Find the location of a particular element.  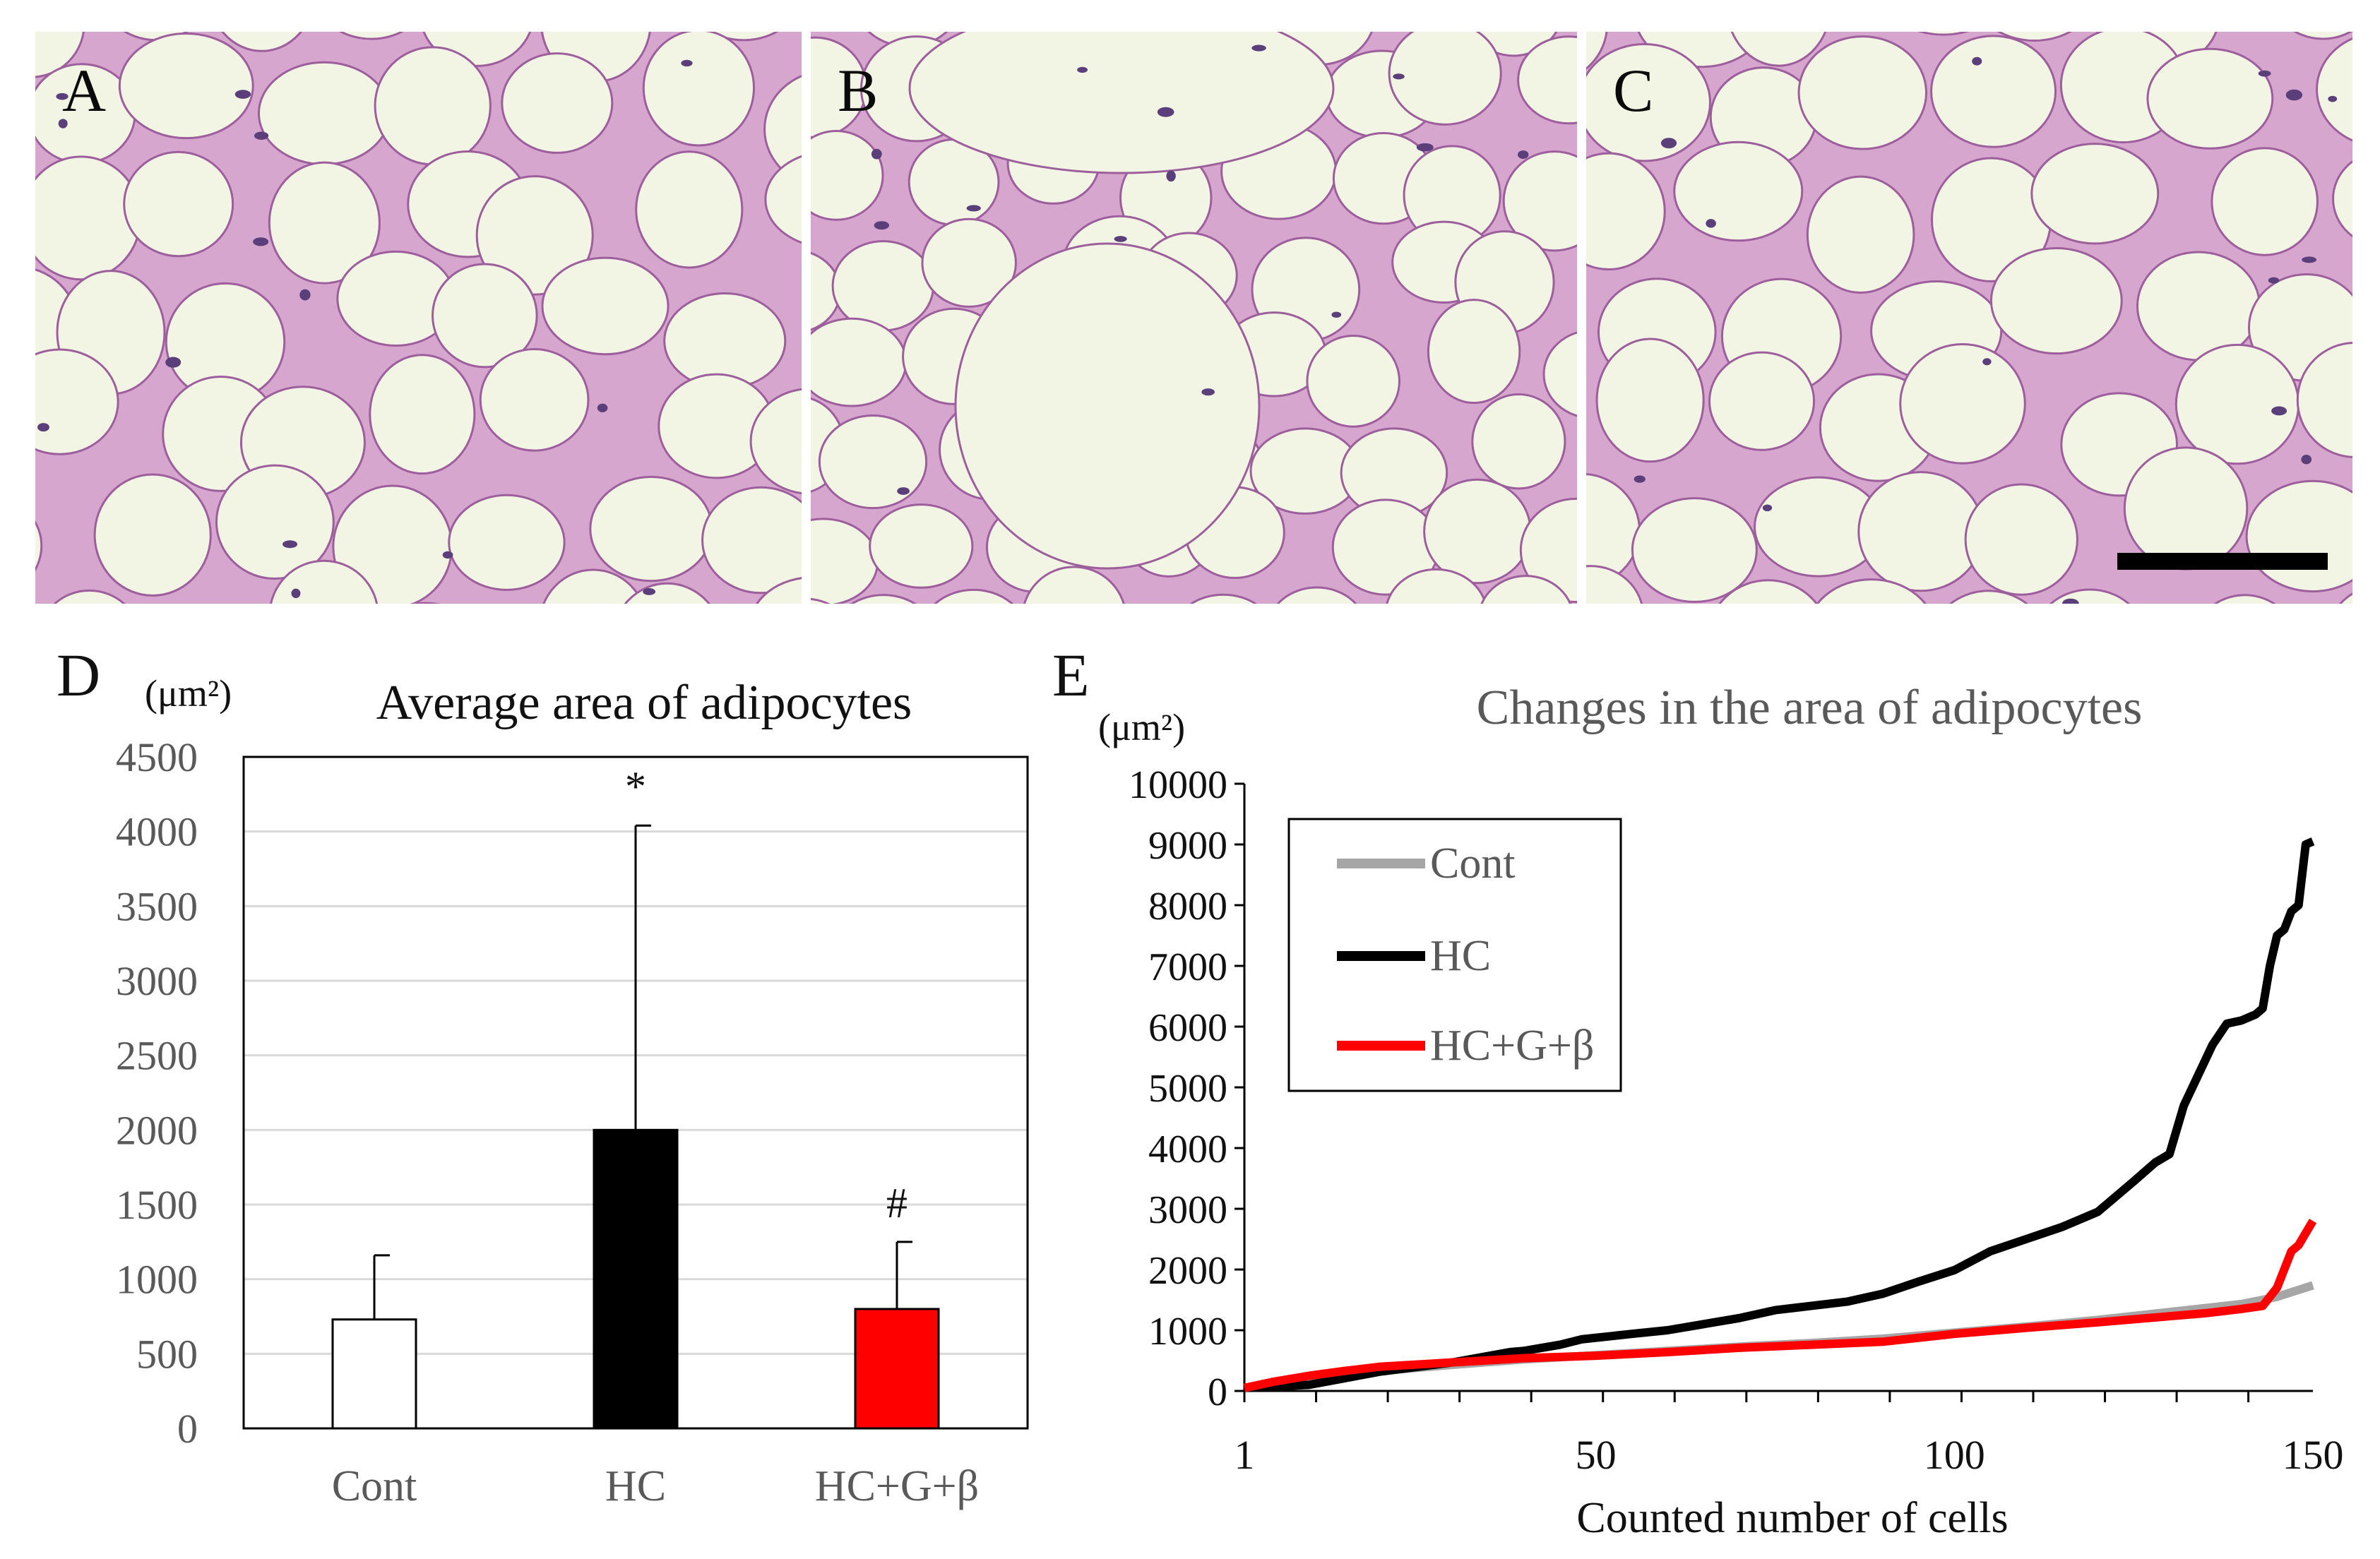

chart-e-y-tick-label: 9000 is located at coordinates (1187, 846).